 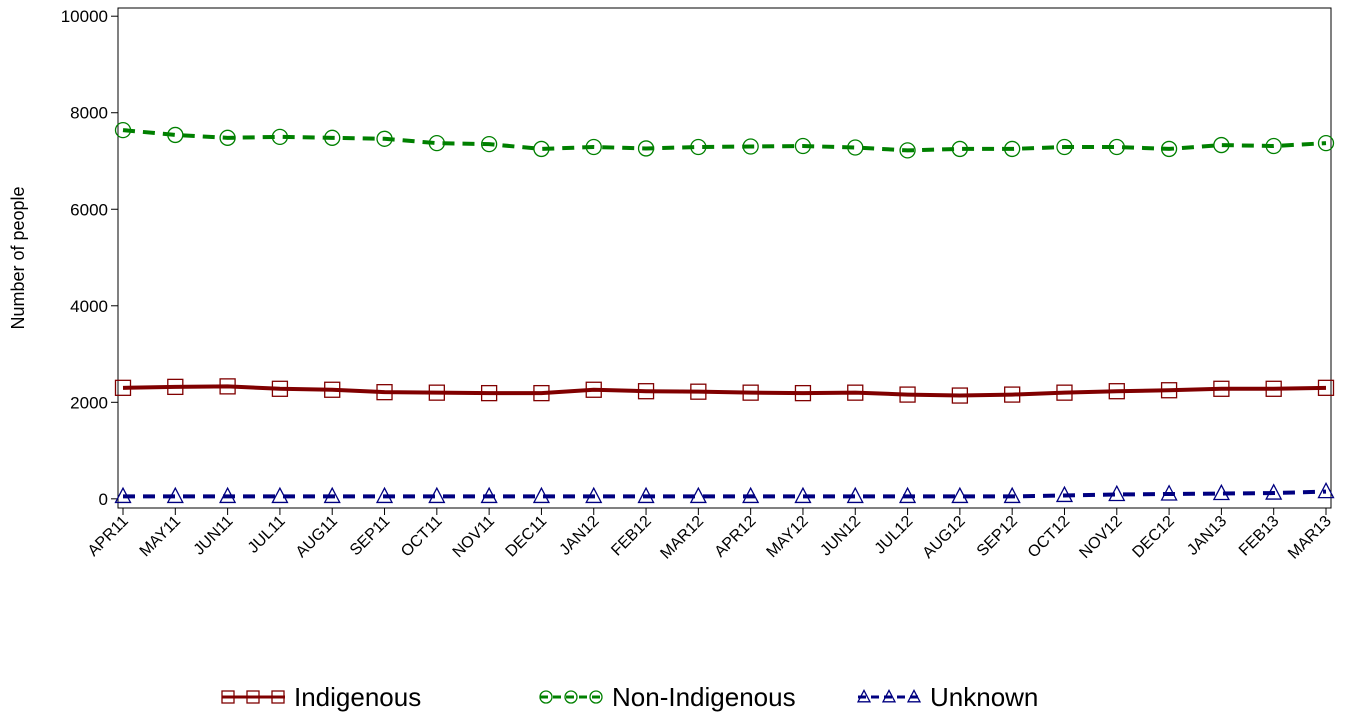 What do you see at coordinates (89, 402) in the screenshot?
I see `y-tick-label: 2000` at bounding box center [89, 402].